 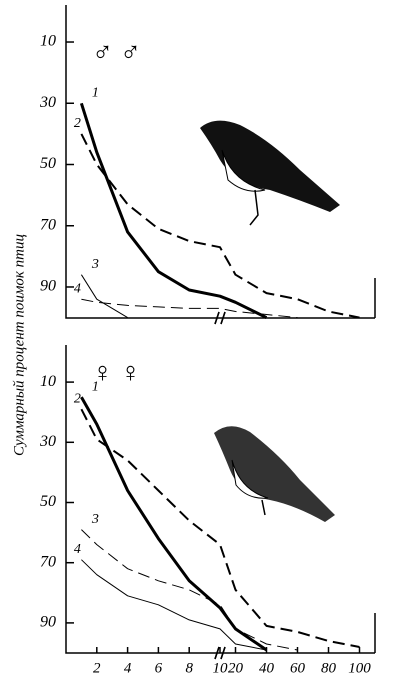 What do you see at coordinates (270, 173) in the screenshot?
I see `bird-male` at bounding box center [270, 173].